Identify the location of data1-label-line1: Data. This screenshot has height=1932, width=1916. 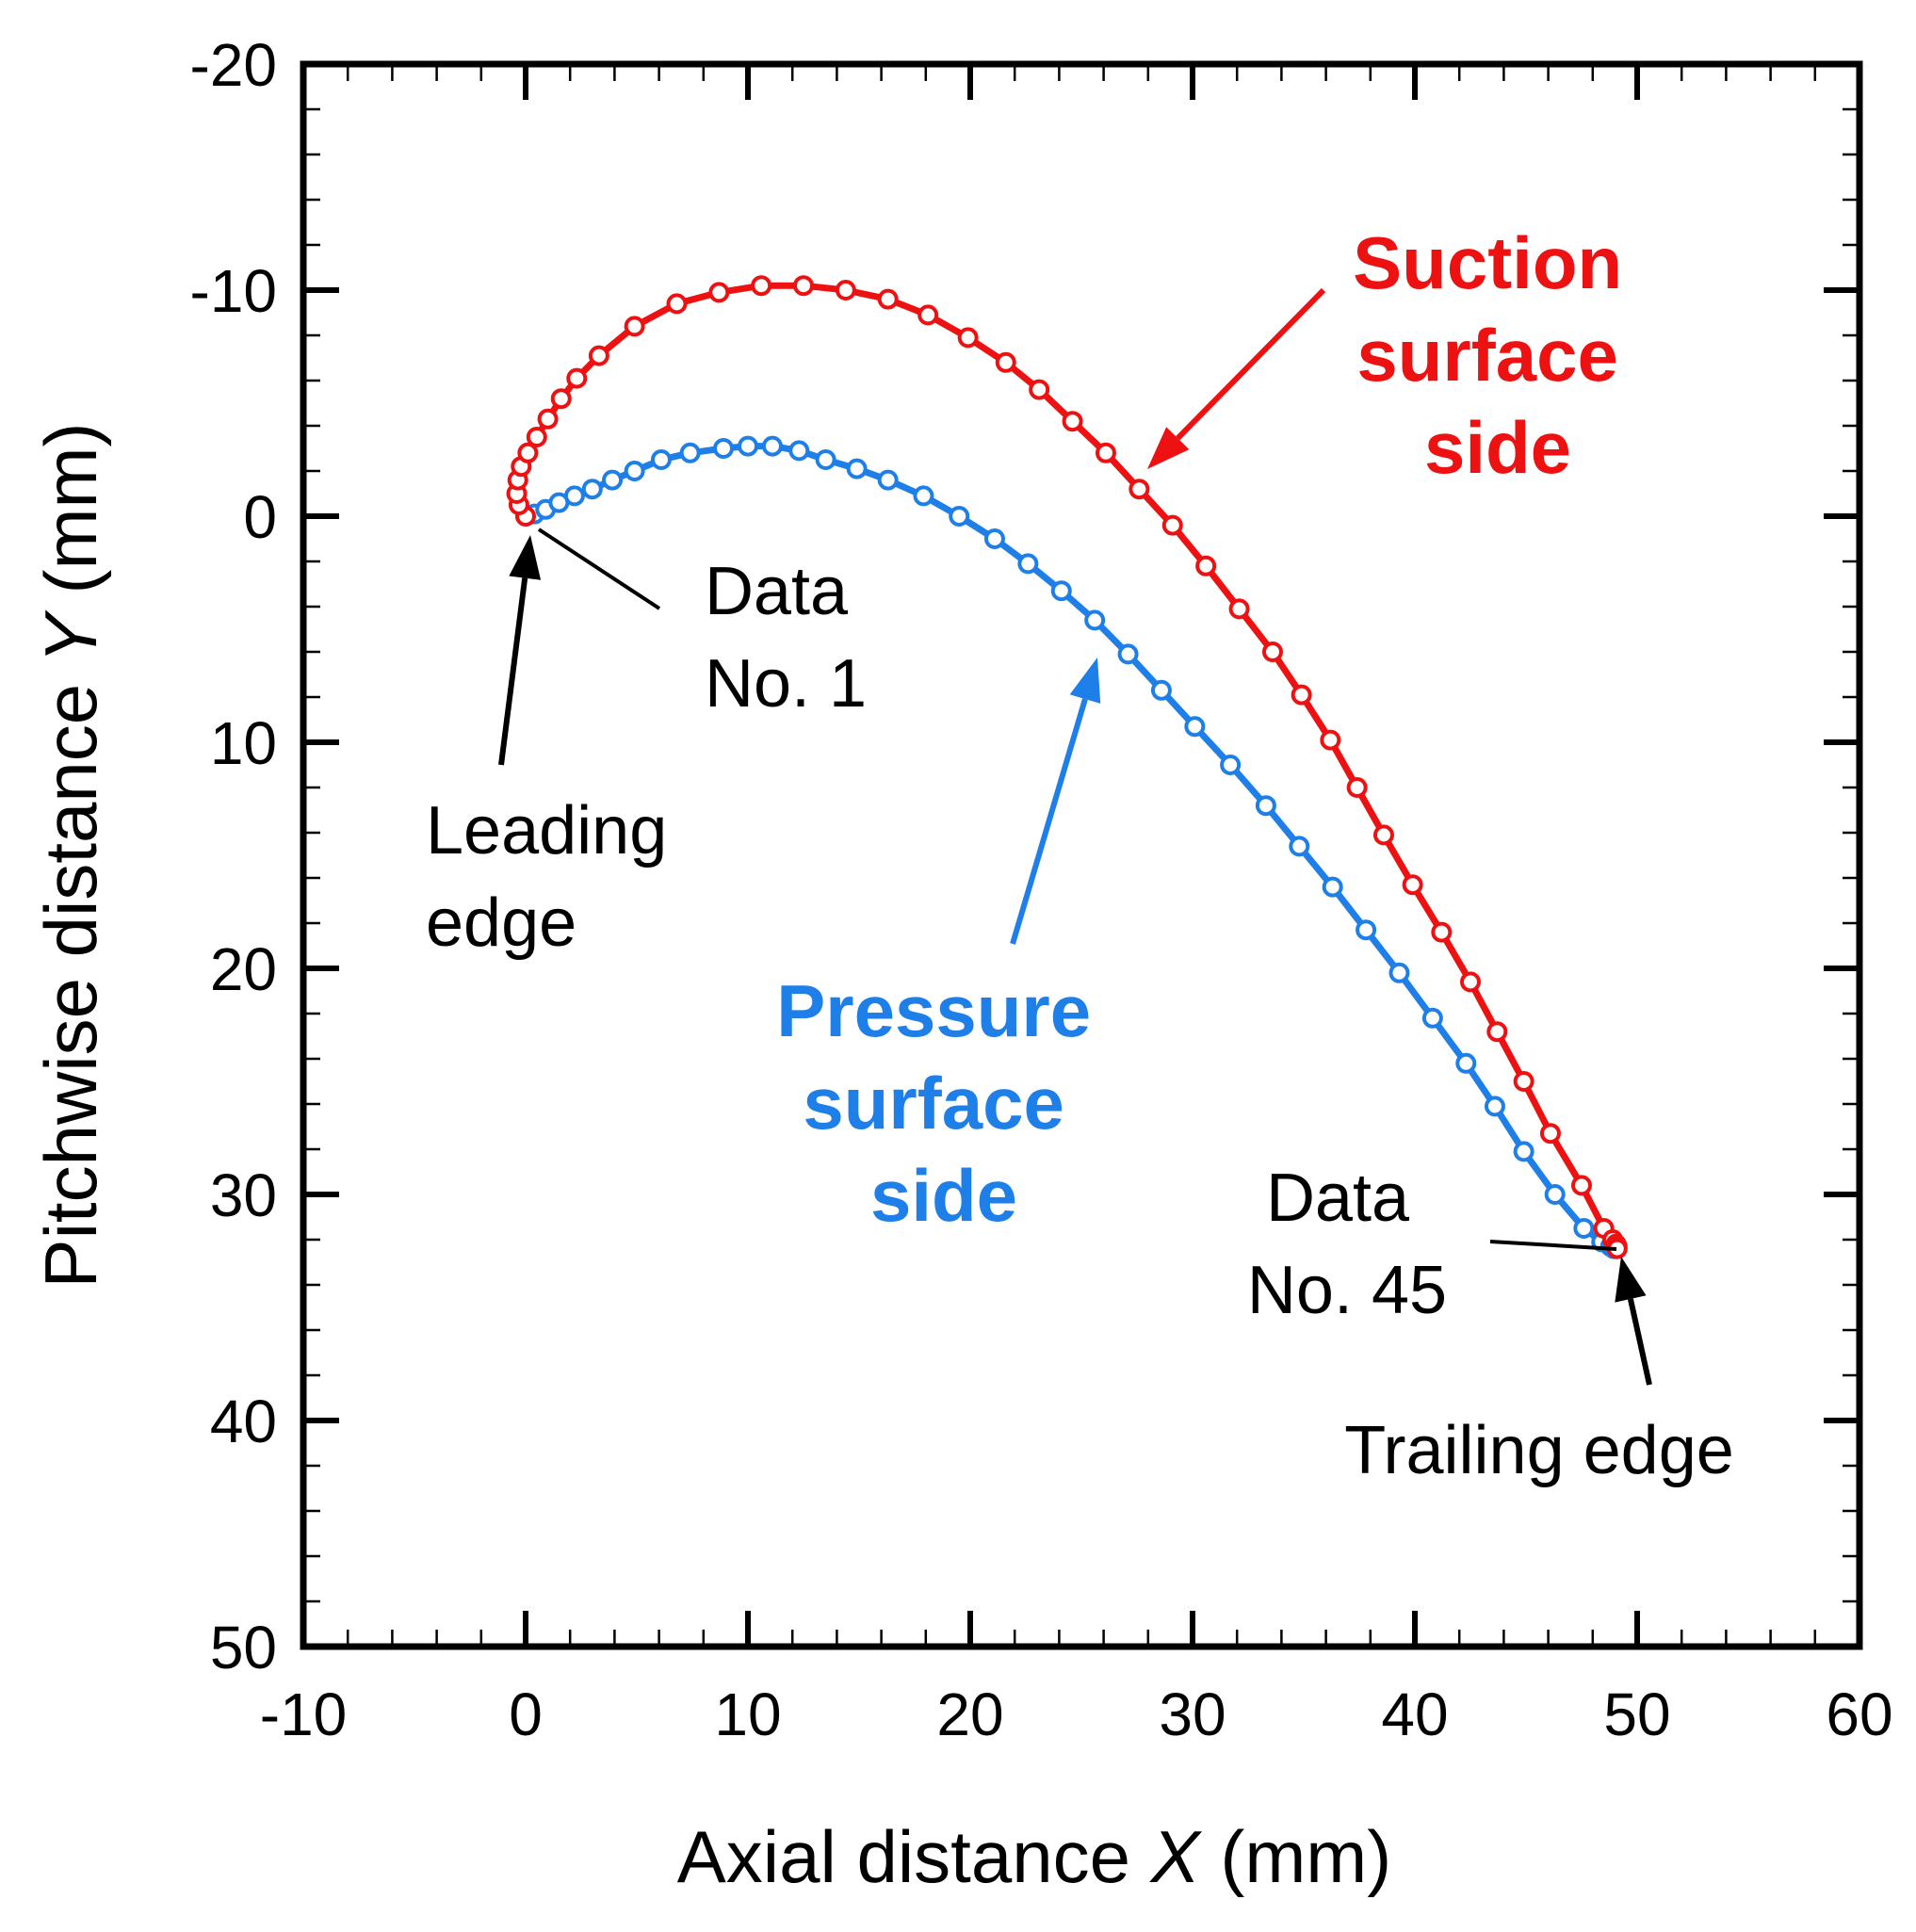
(777, 591).